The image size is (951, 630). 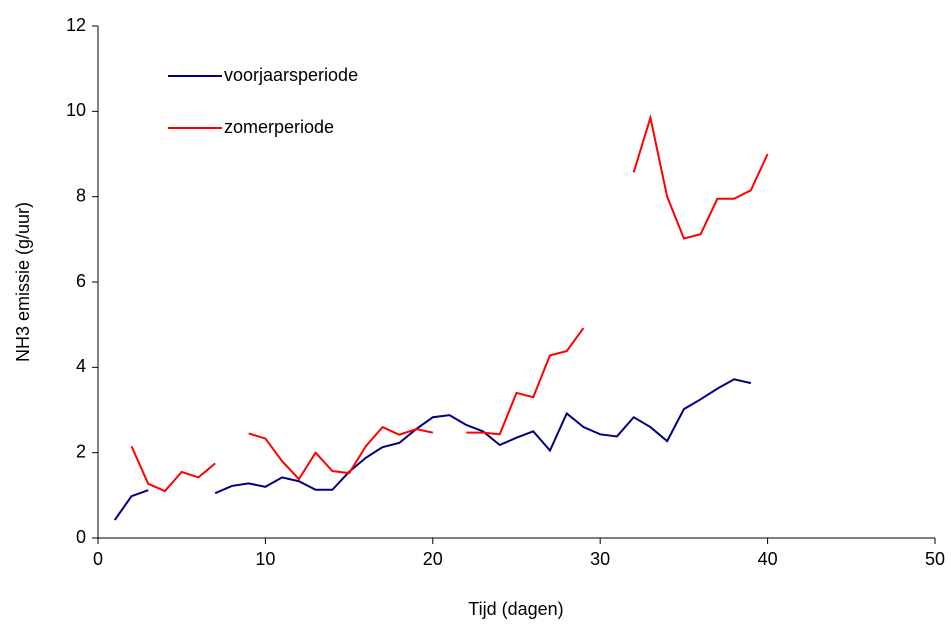 I want to click on x-tick-label: 40, so click(x=768, y=559).